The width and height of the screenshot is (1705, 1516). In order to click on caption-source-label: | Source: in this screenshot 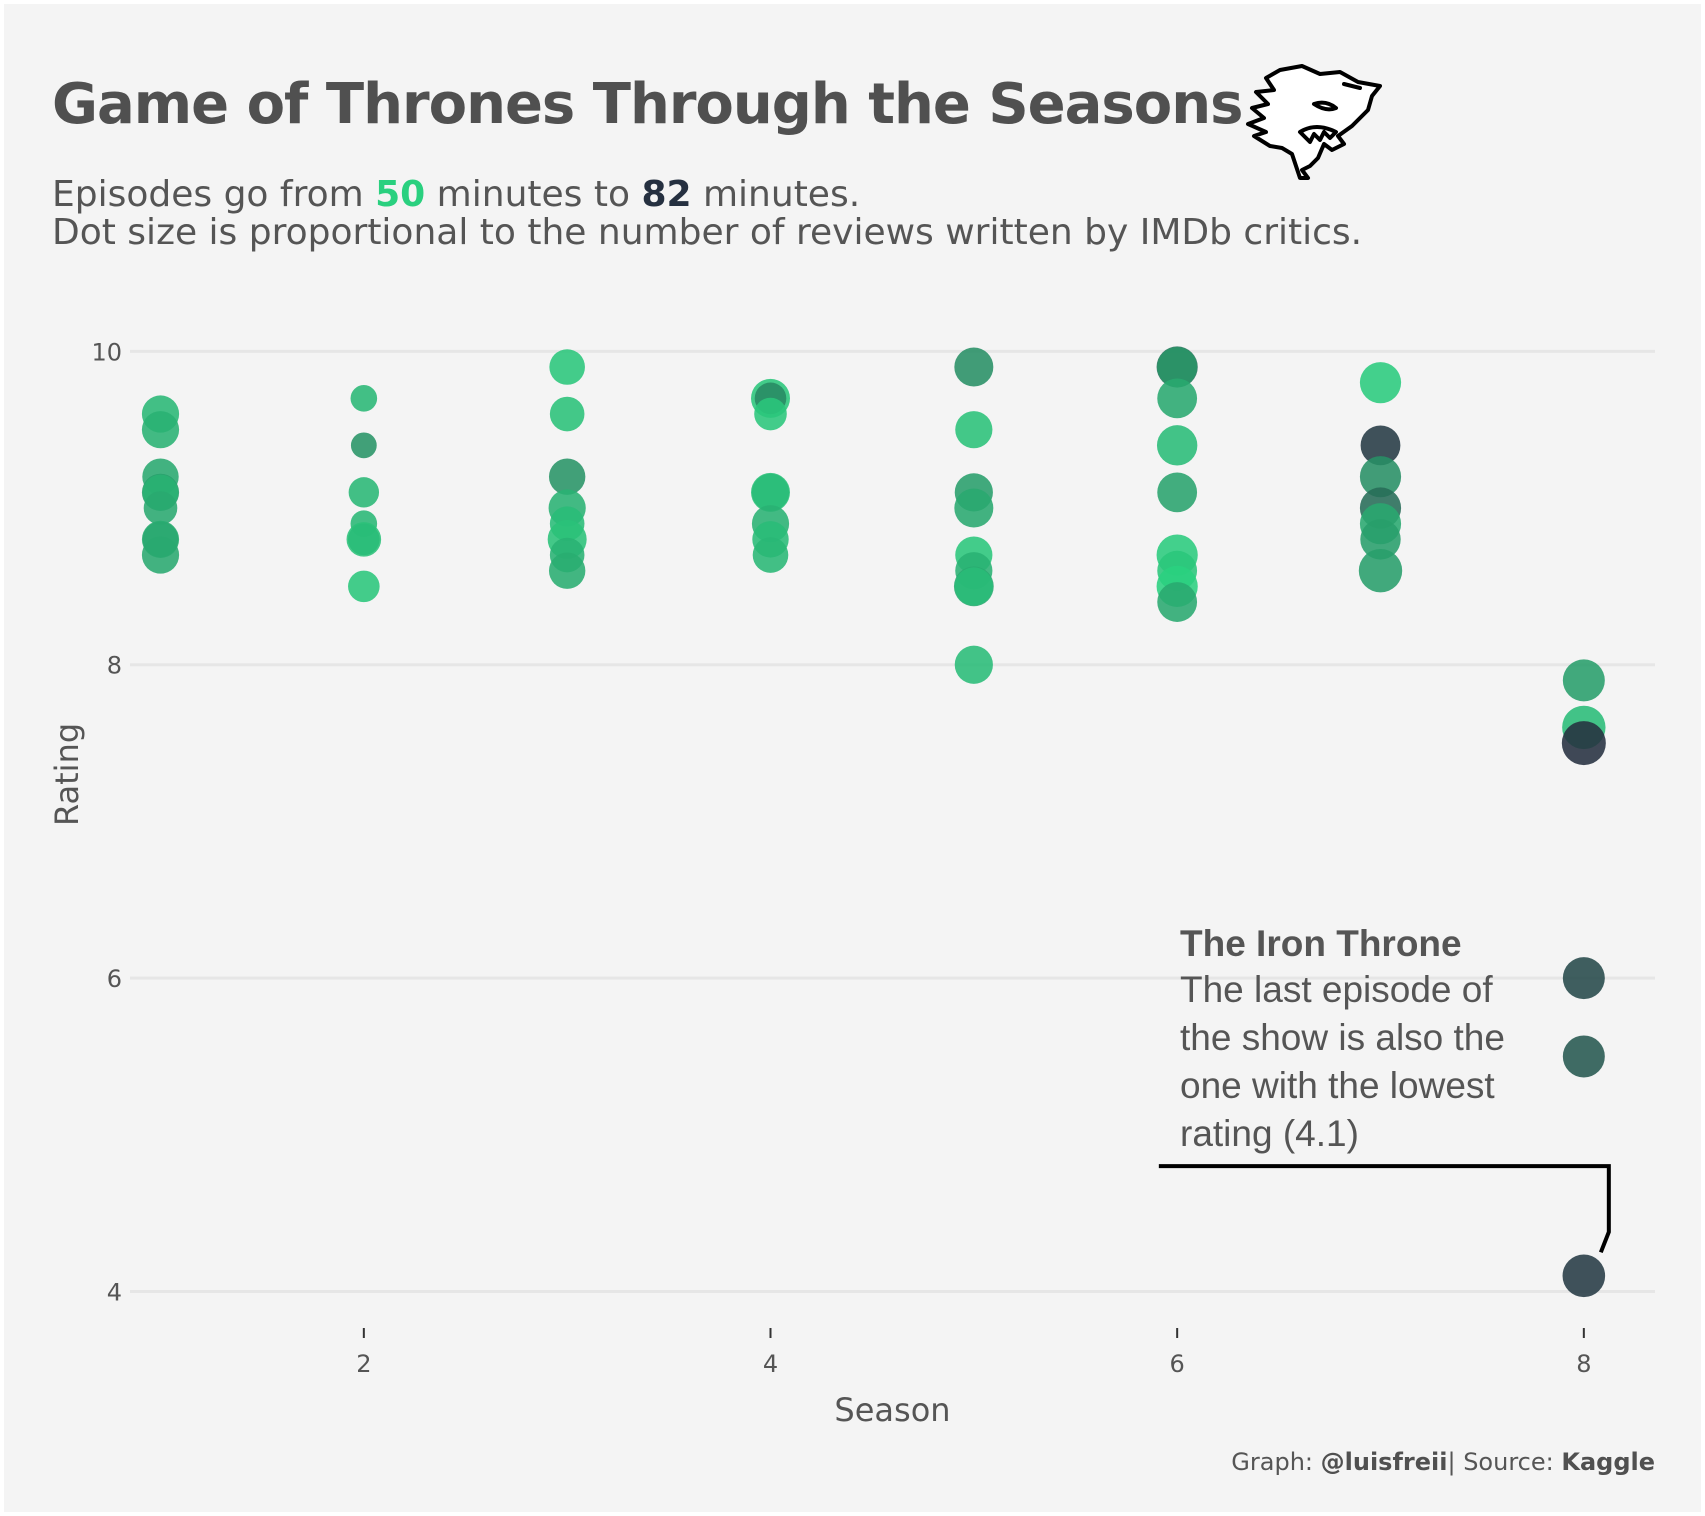, I will do `click(1504, 1462)`.